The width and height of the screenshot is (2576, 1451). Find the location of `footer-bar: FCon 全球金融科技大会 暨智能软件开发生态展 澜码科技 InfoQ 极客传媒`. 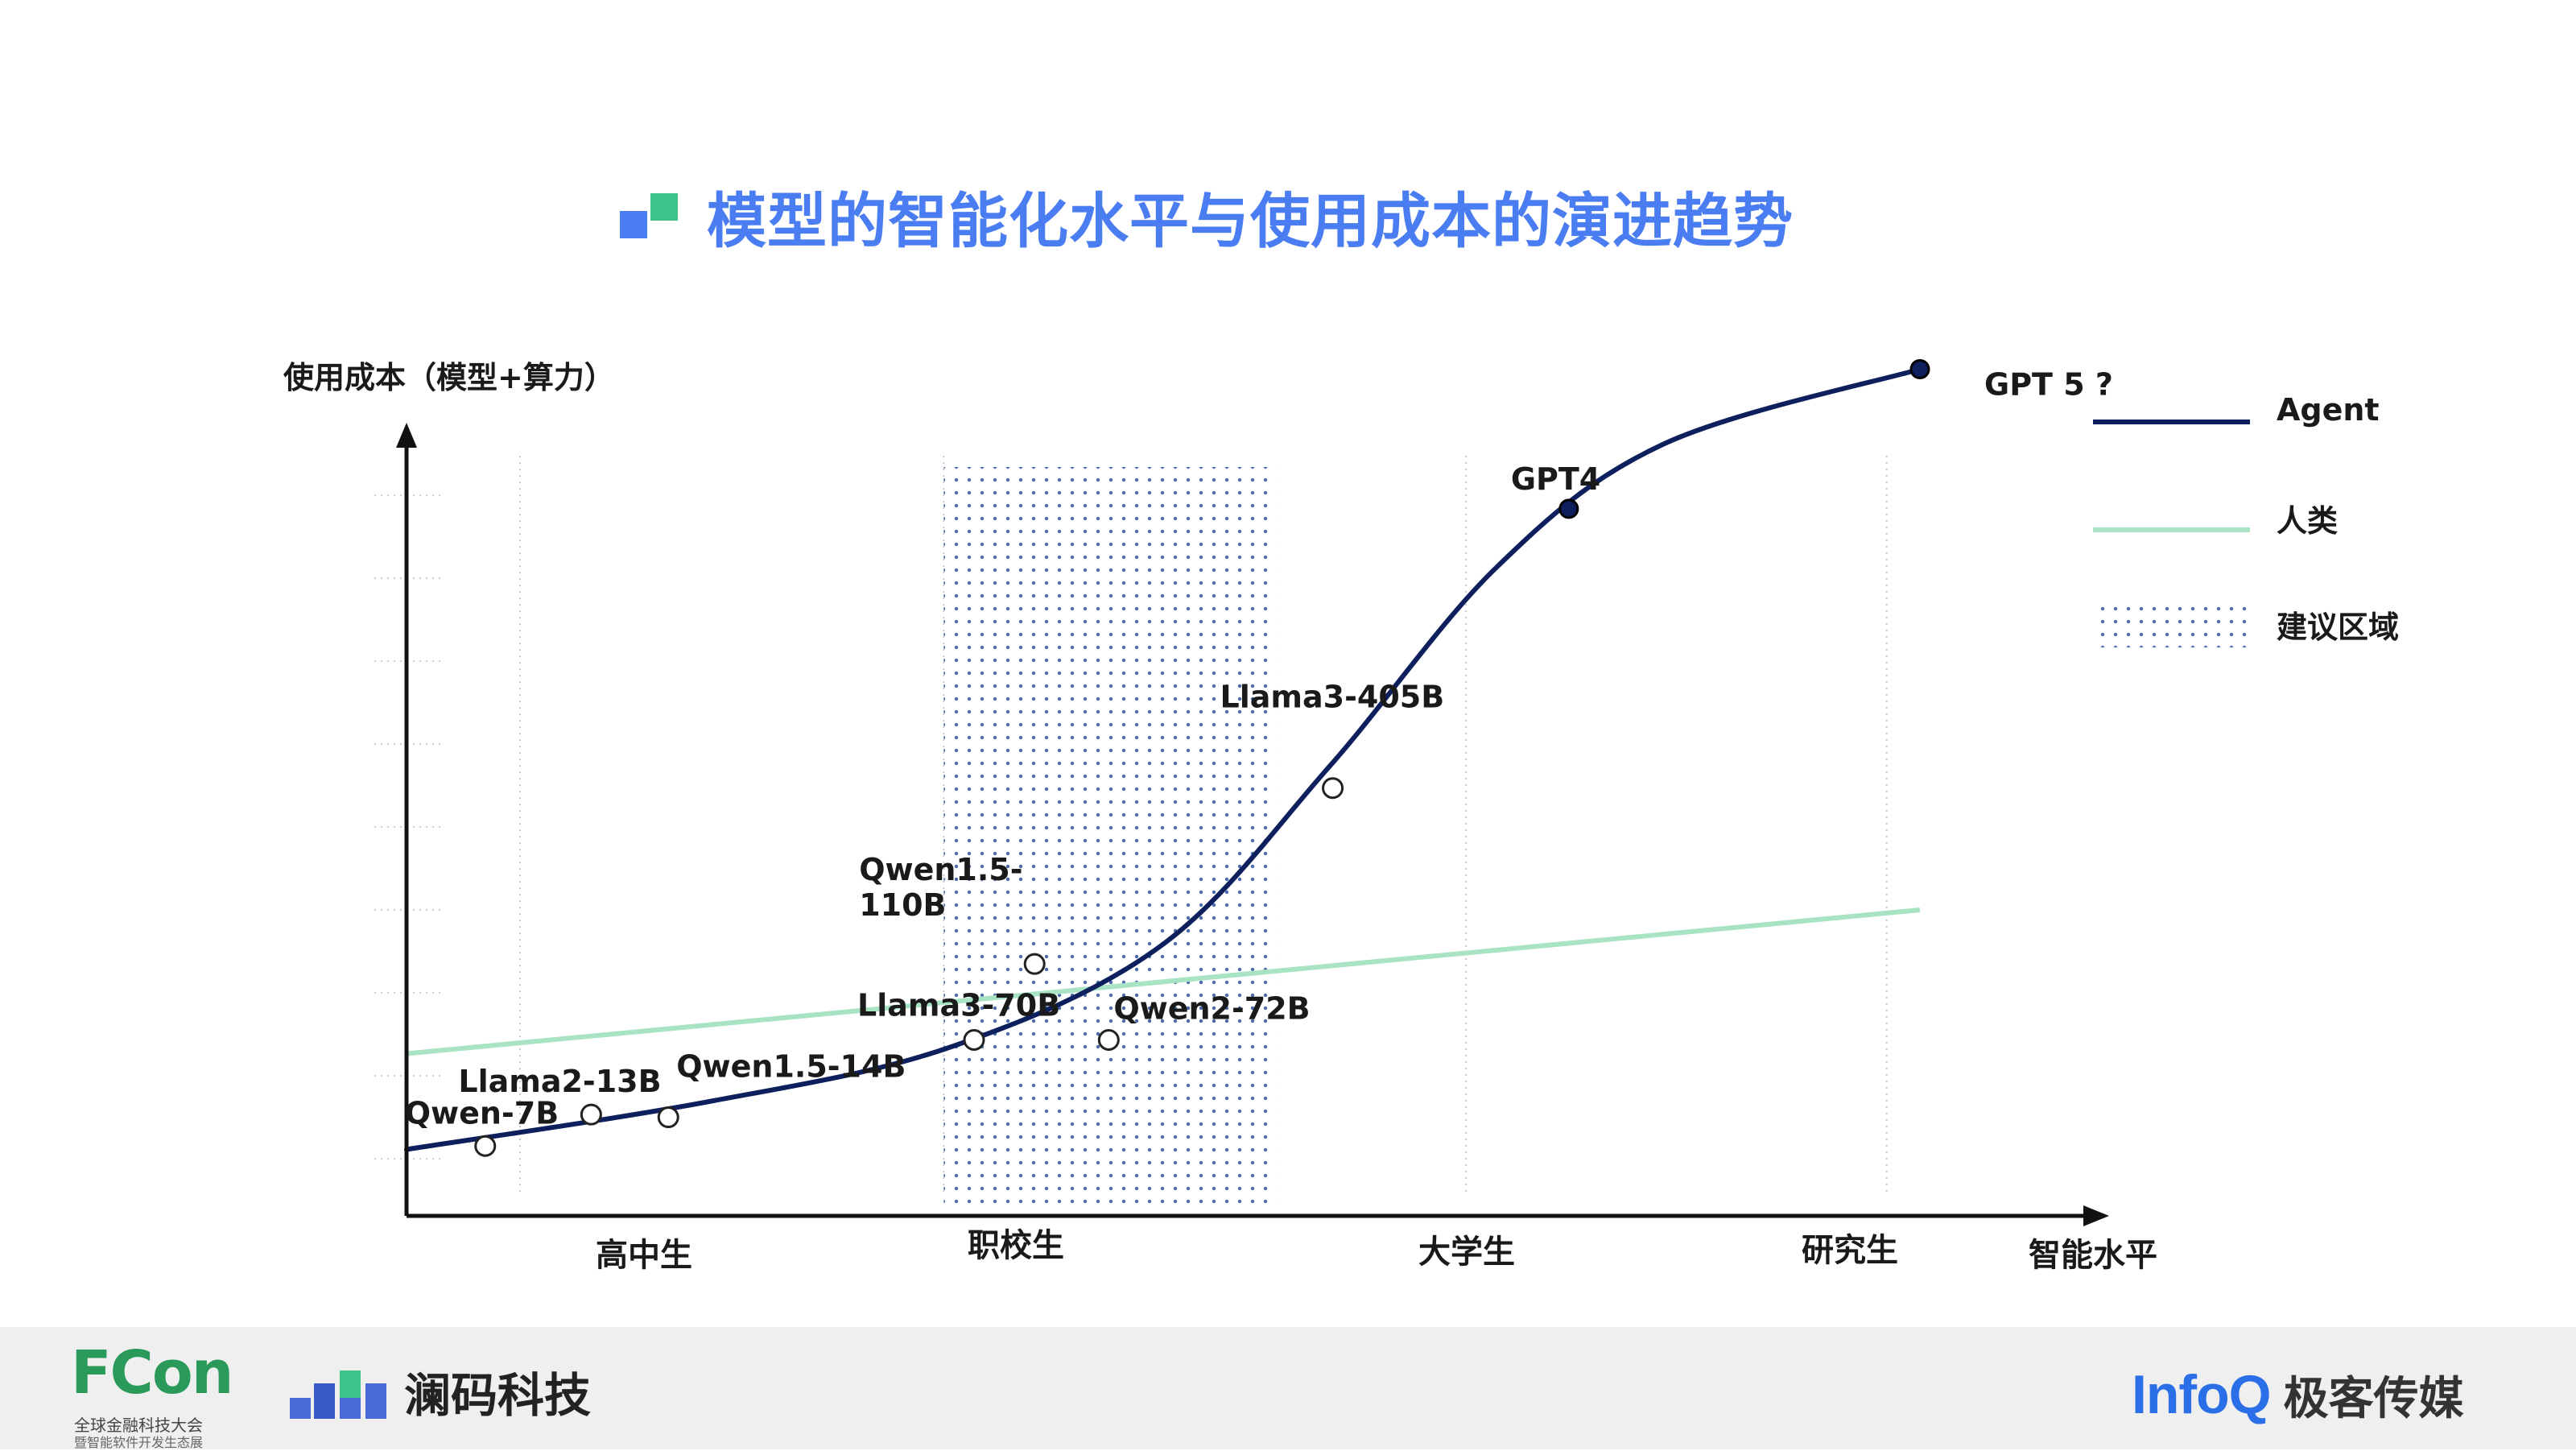

footer-bar: FCon 全球金融科技大会 暨智能软件开发生态展 澜码科技 InfoQ 极客传媒 is located at coordinates (1288, 1388).